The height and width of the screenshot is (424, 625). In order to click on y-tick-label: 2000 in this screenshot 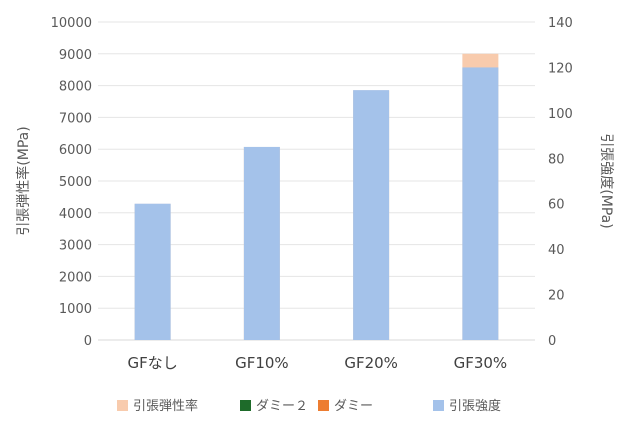, I will do `click(75, 277)`.